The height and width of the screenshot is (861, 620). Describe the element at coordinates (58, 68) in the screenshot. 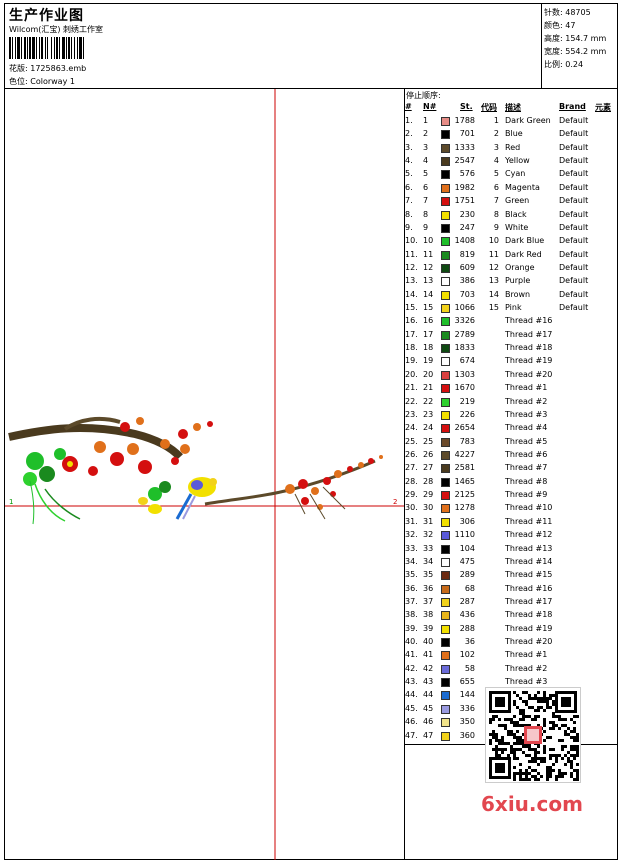

I see `design-file-value: 1725863.emb` at that location.